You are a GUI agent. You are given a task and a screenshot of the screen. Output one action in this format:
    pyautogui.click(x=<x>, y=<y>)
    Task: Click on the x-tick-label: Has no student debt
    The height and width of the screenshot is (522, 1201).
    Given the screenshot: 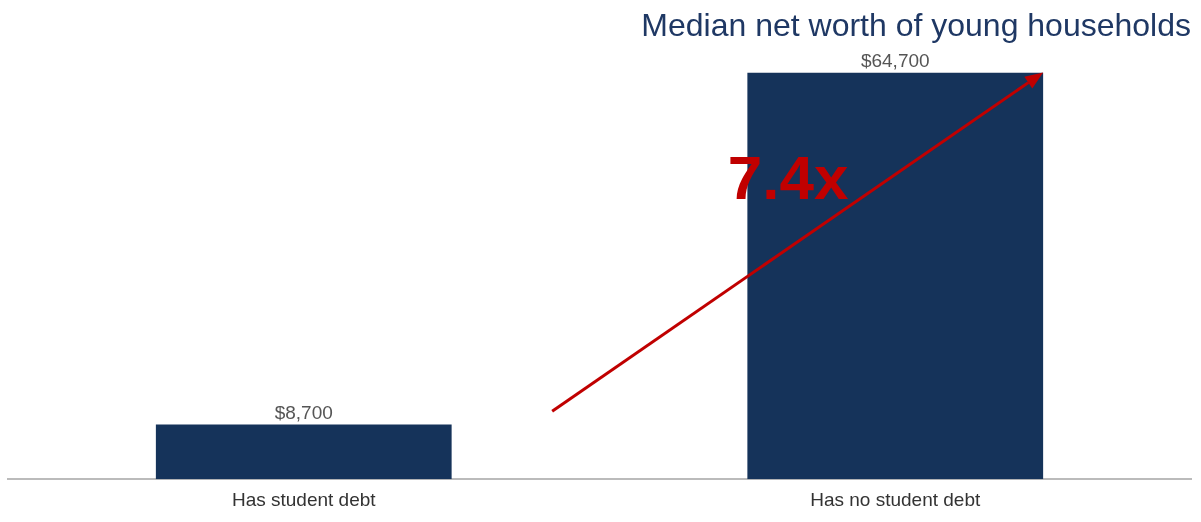 What is the action you would take?
    pyautogui.click(x=895, y=499)
    